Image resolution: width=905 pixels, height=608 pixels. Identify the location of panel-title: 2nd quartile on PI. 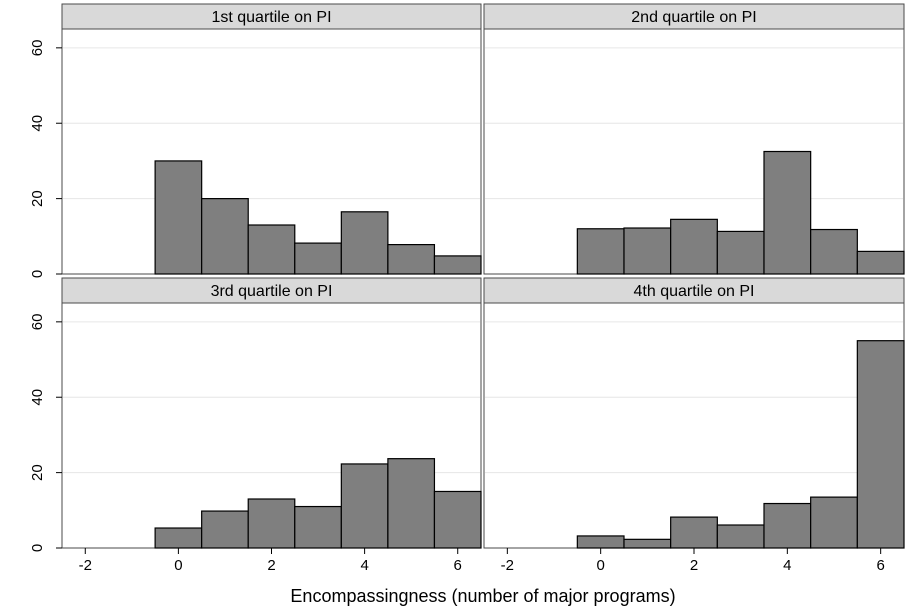
(693, 17).